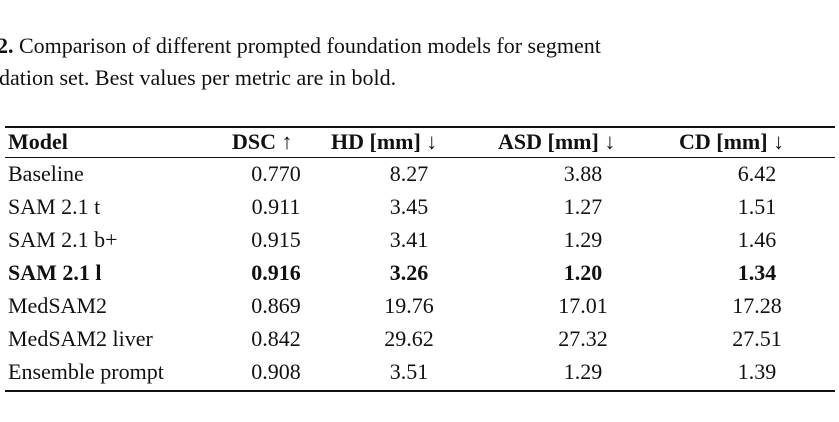 This screenshot has width=839, height=422. What do you see at coordinates (757, 338) in the screenshot?
I see `value-cell: 27.51` at bounding box center [757, 338].